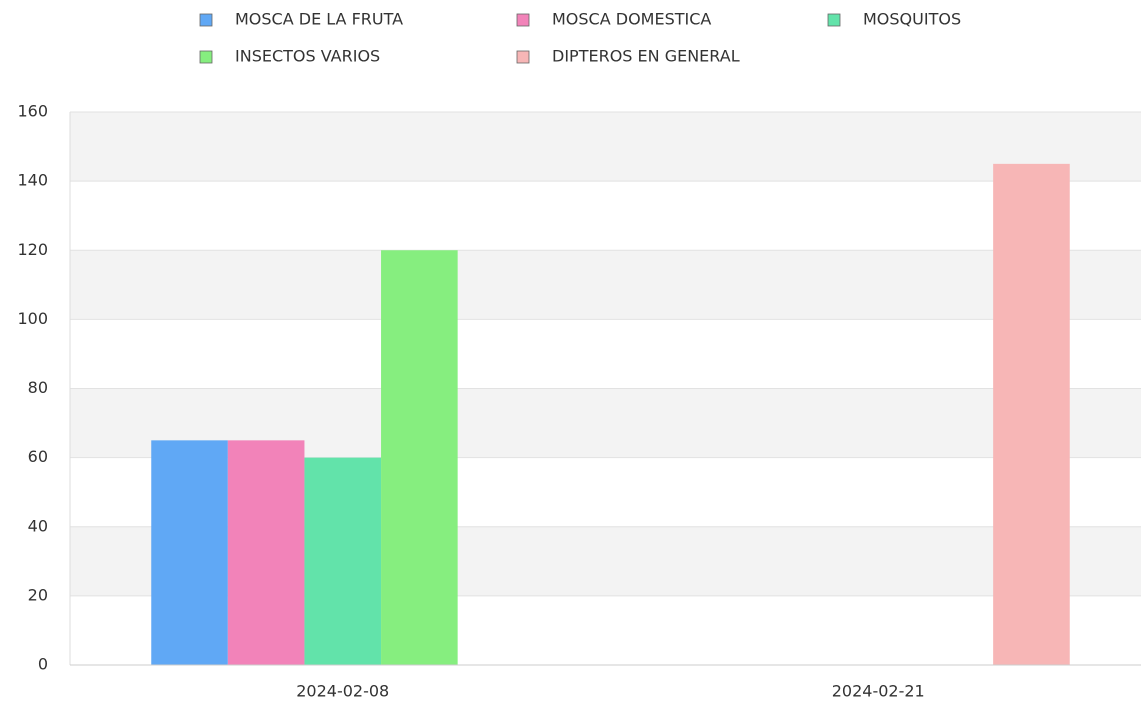 The image size is (1141, 706). Describe the element at coordinates (32, 111) in the screenshot. I see `y-tick-label: 160` at that location.